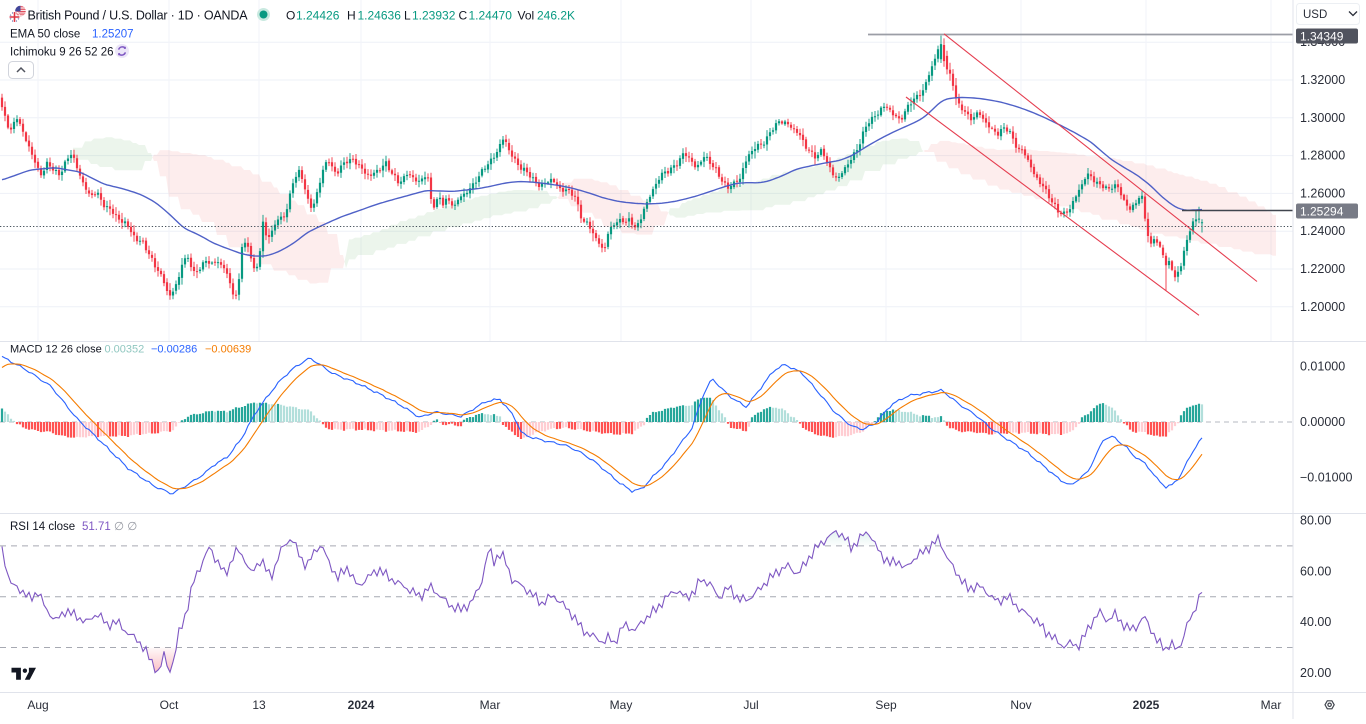 This screenshot has width=1366, height=724. What do you see at coordinates (1146, 705) in the screenshot?
I see `svg-text: 2025` at bounding box center [1146, 705].